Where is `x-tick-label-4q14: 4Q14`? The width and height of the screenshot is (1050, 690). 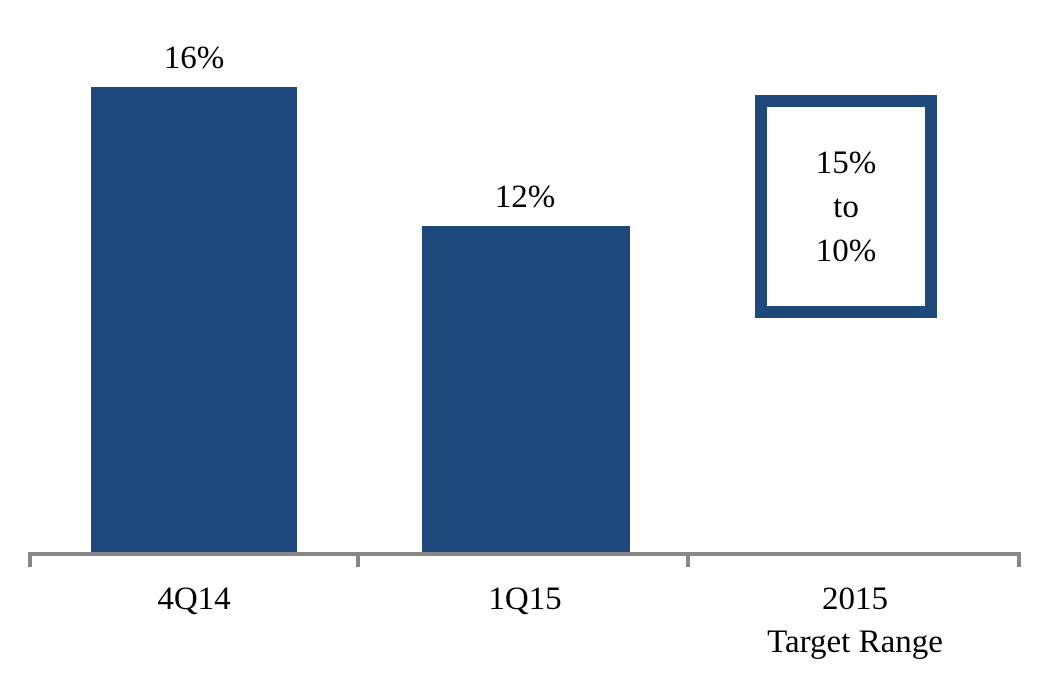 x-tick-label-4q14: 4Q14 is located at coordinates (194, 599).